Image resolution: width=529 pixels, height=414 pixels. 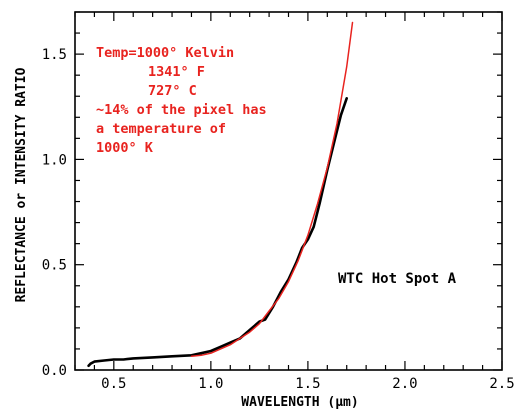 I want to click on x-axis-label: WAVELENGTH (μm), so click(x=299, y=402).